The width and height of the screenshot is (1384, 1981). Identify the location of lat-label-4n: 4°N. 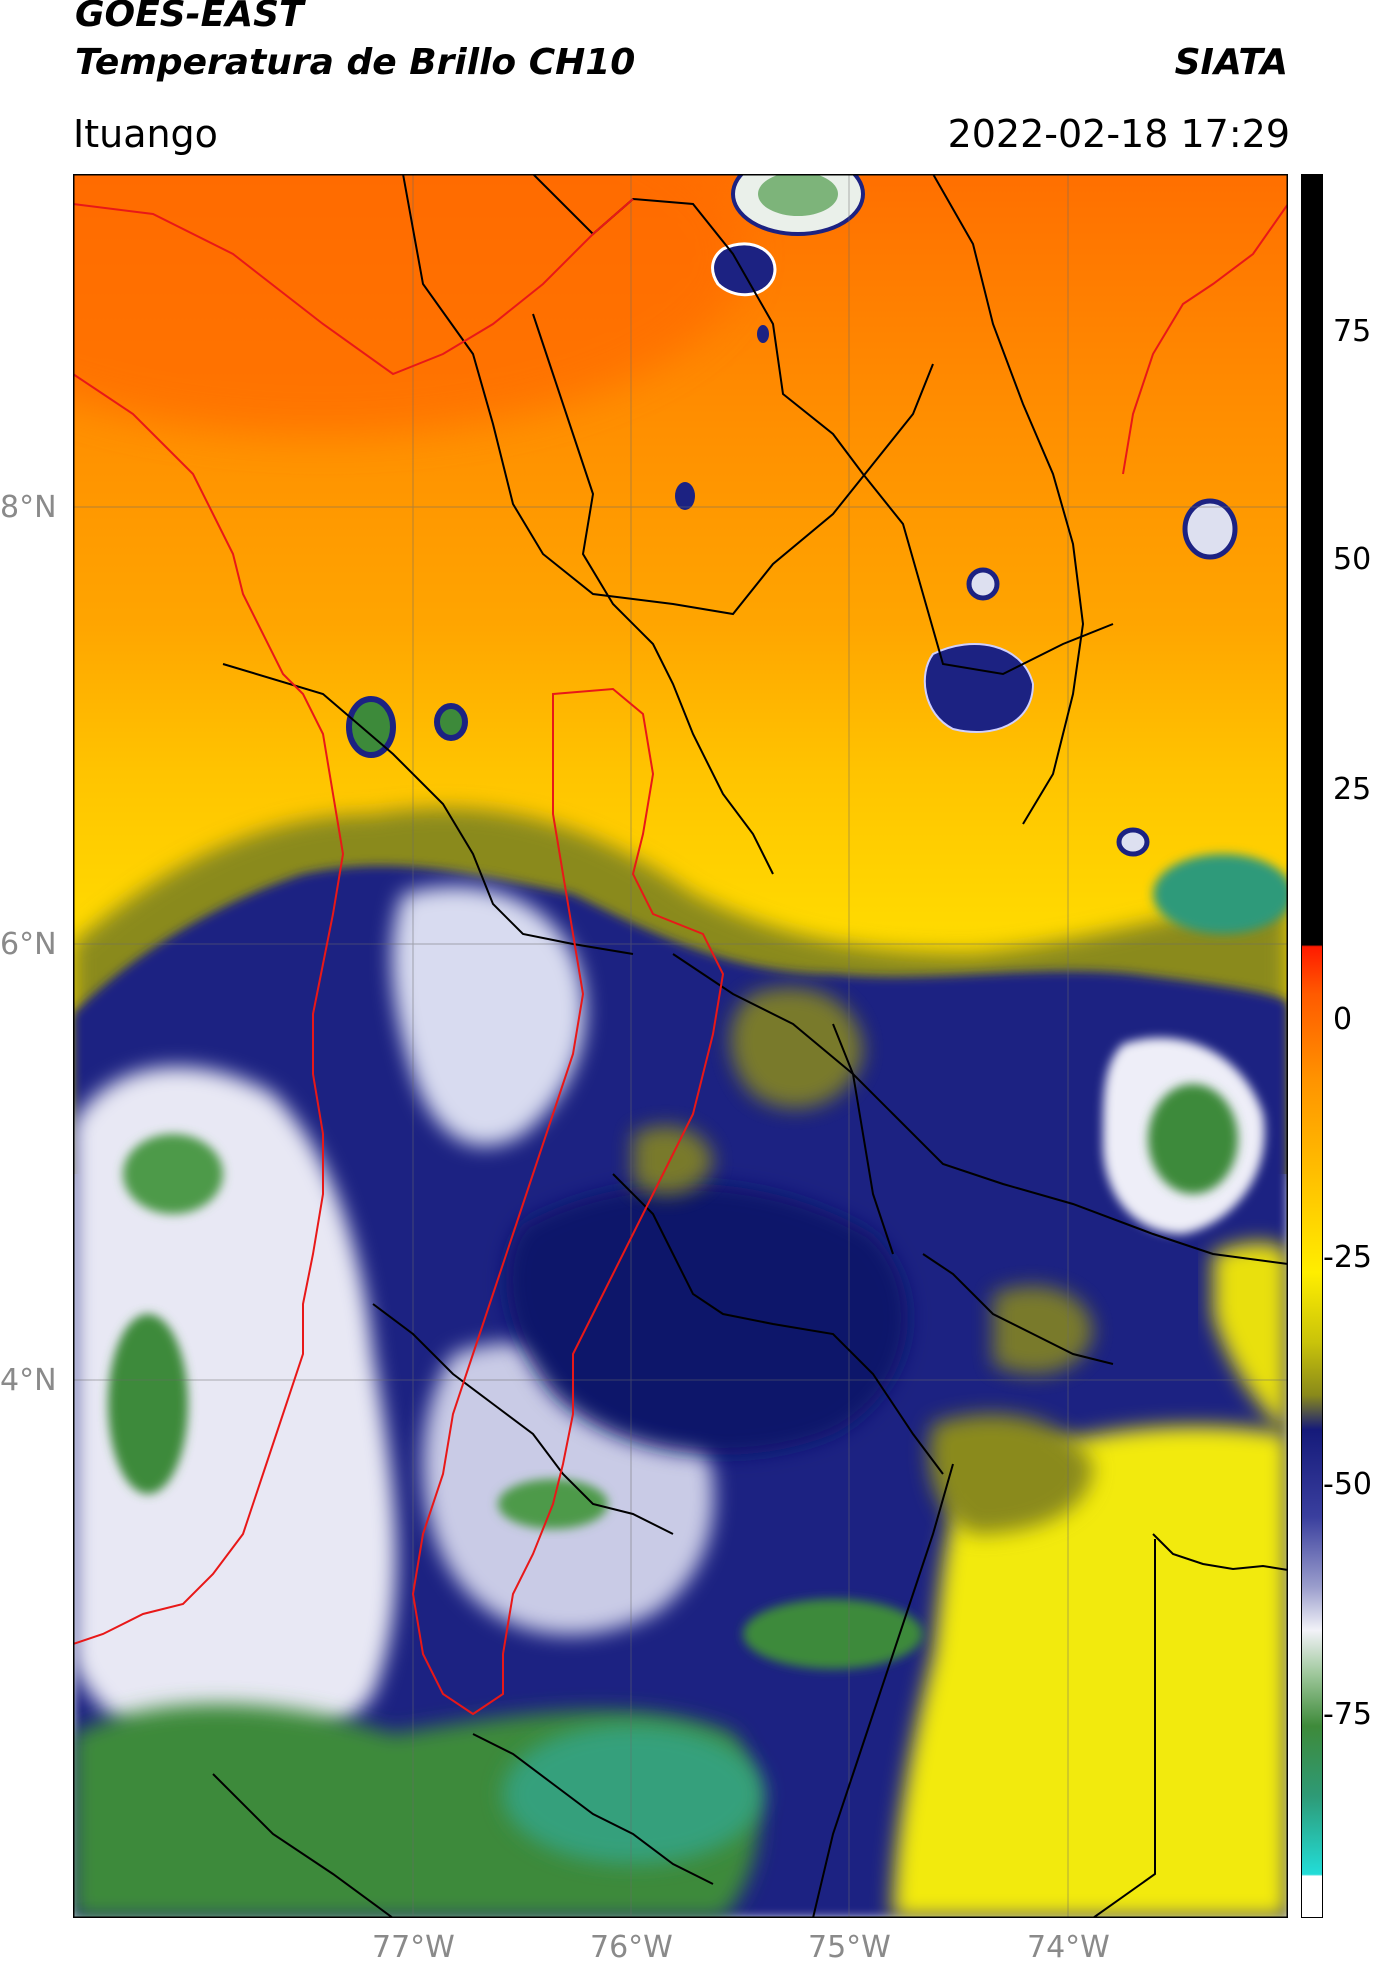
(28, 1380).